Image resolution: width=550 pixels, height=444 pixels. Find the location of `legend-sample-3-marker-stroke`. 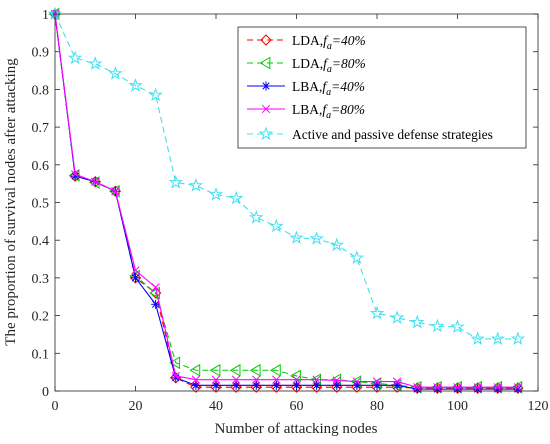

legend-sample-3-marker-stroke is located at coordinates (266, 86).